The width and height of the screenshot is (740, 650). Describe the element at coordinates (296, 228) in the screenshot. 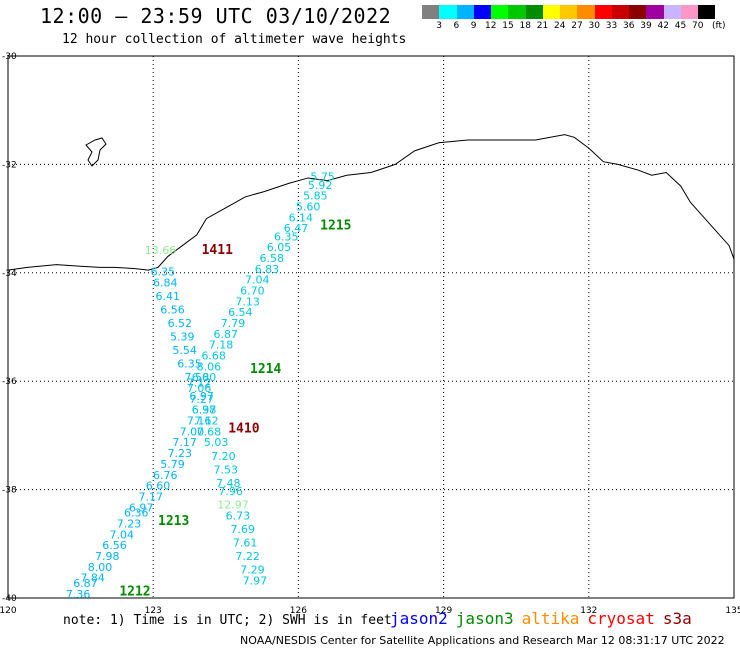

I see `swh-value-jason3: 6.47` at that location.